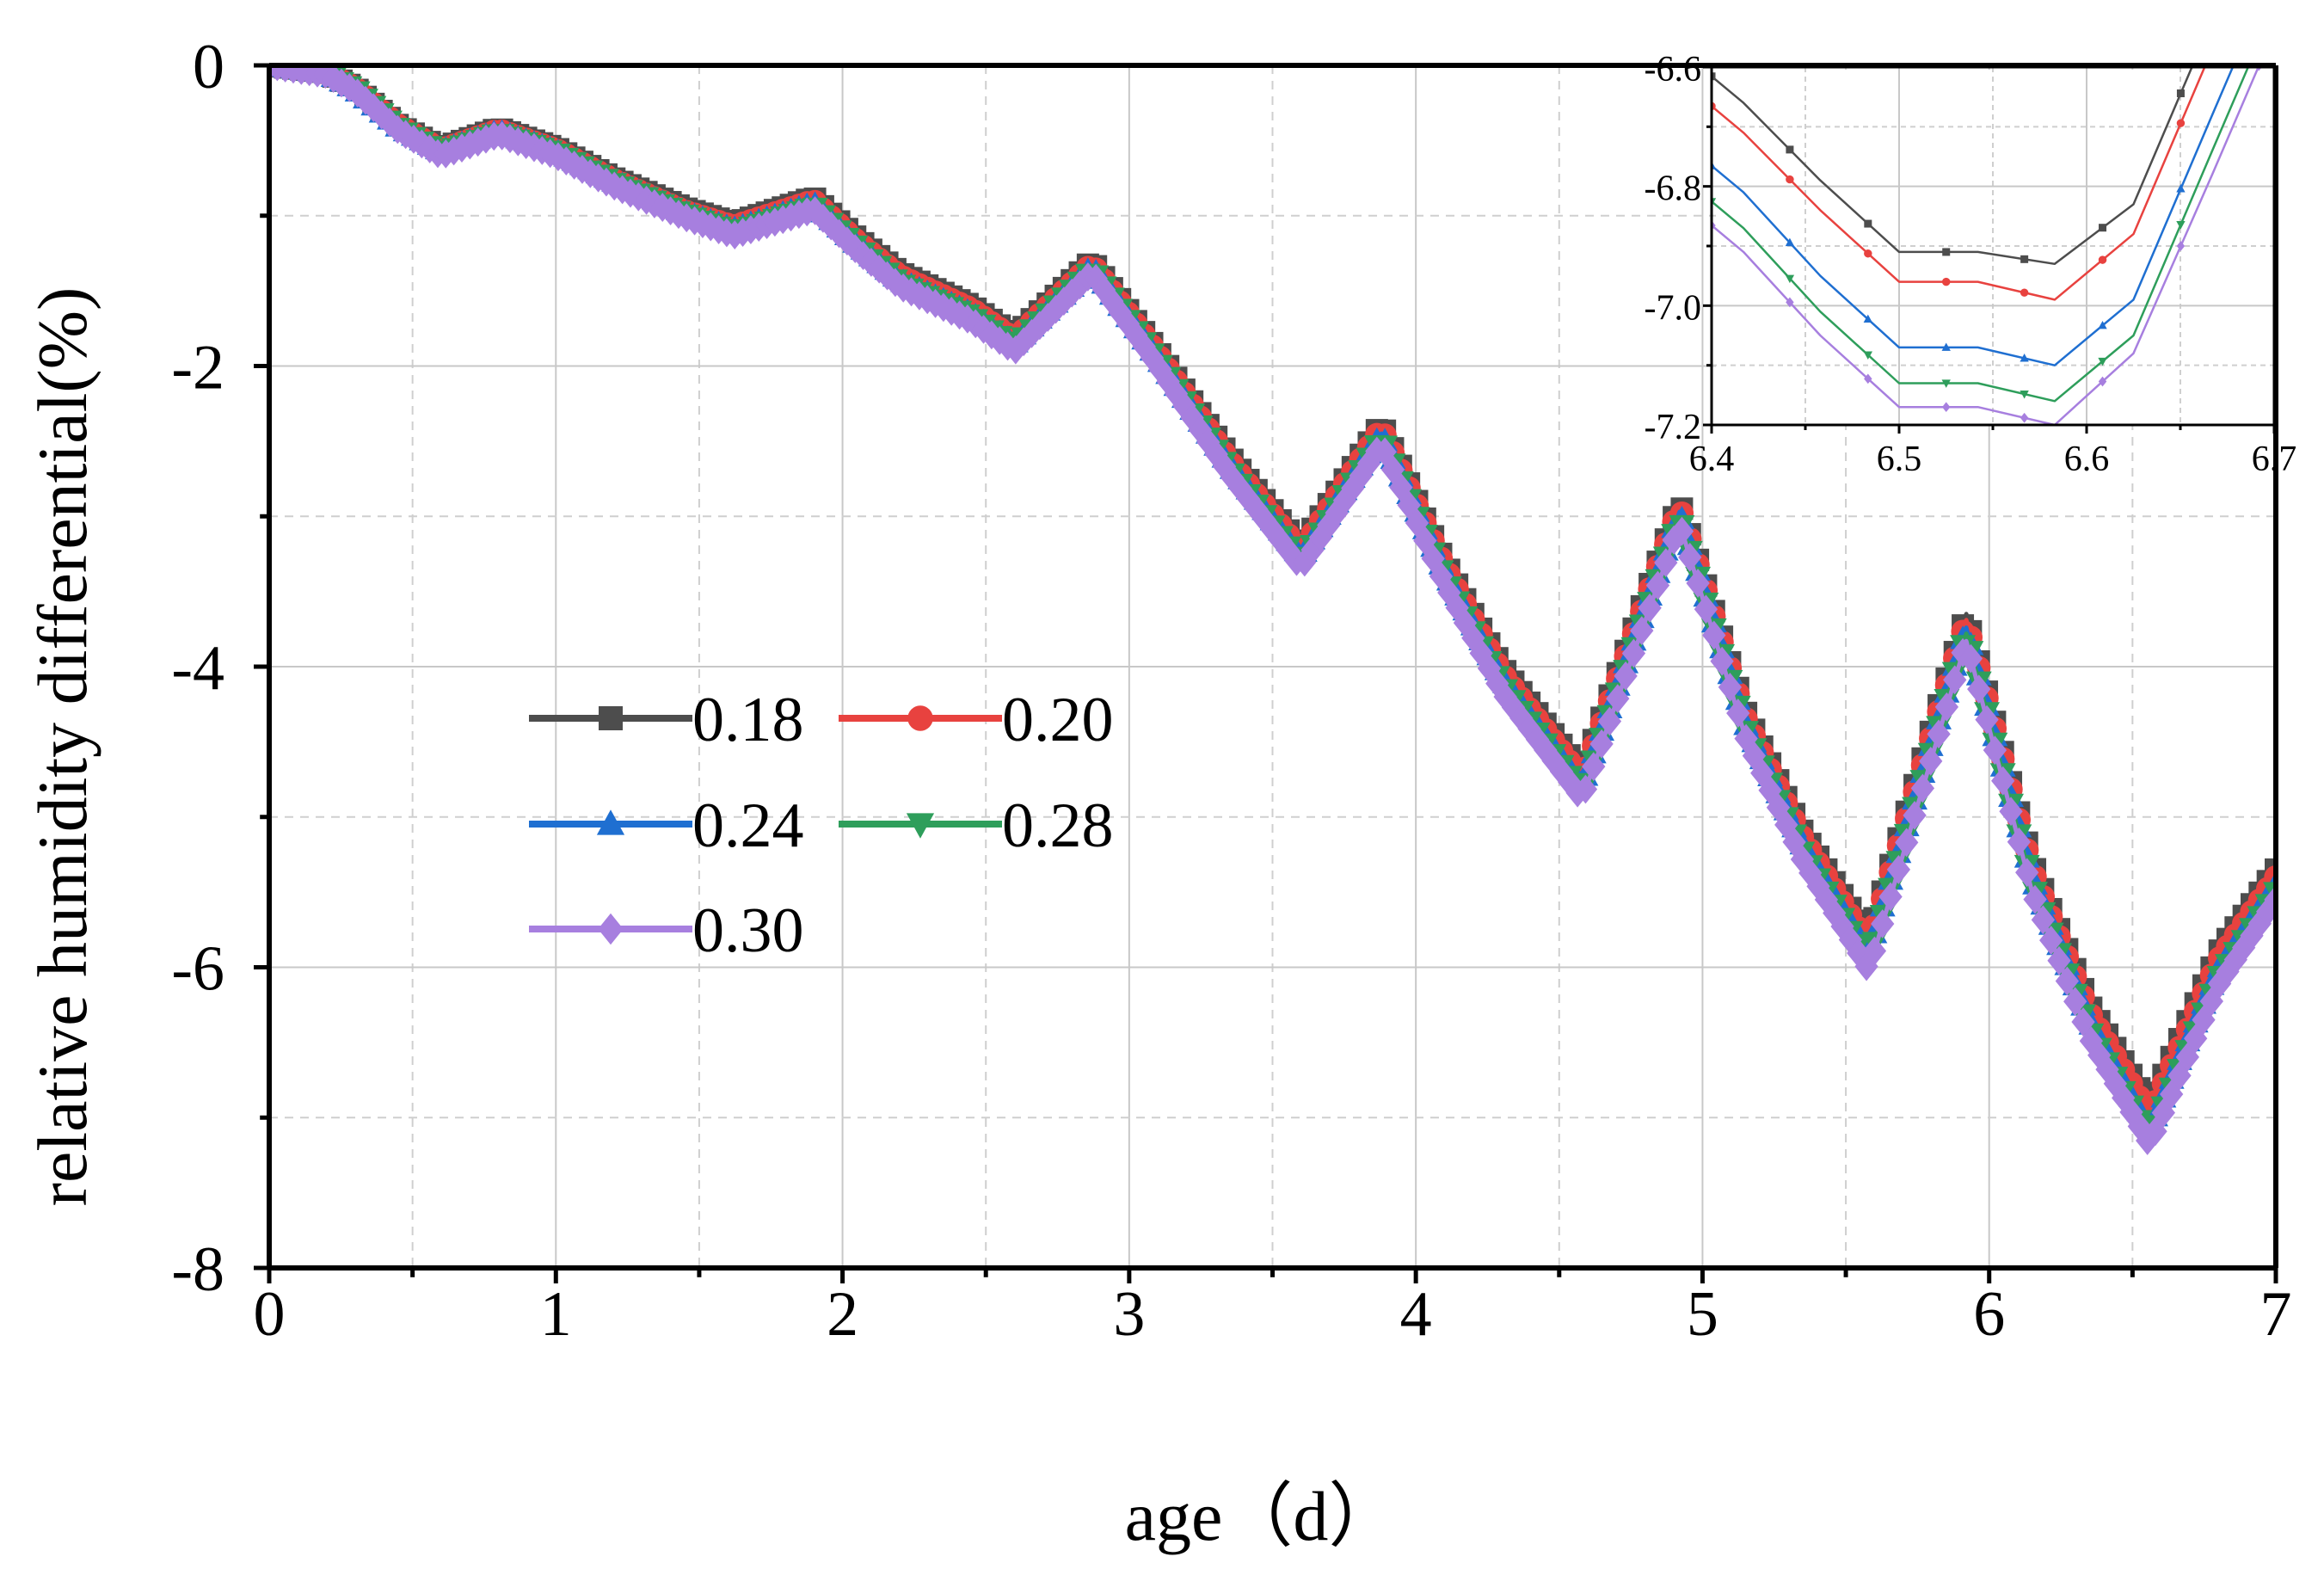 This screenshot has width=2324, height=1569. I want to click on legend-label: 0.18, so click(748, 720).